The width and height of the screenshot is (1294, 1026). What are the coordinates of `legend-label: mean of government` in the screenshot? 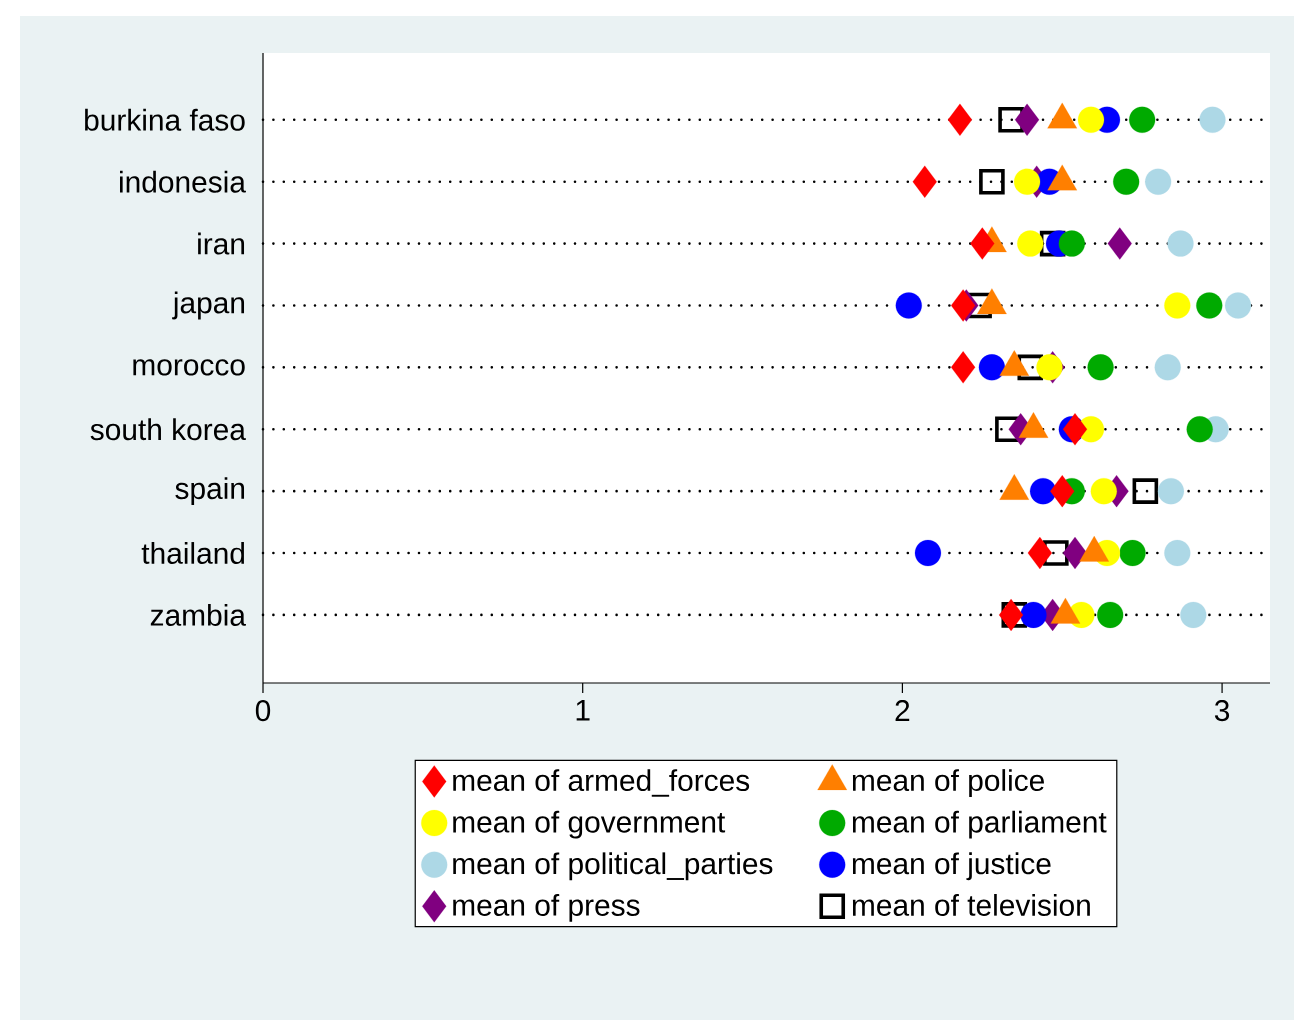 It's located at (589, 824).